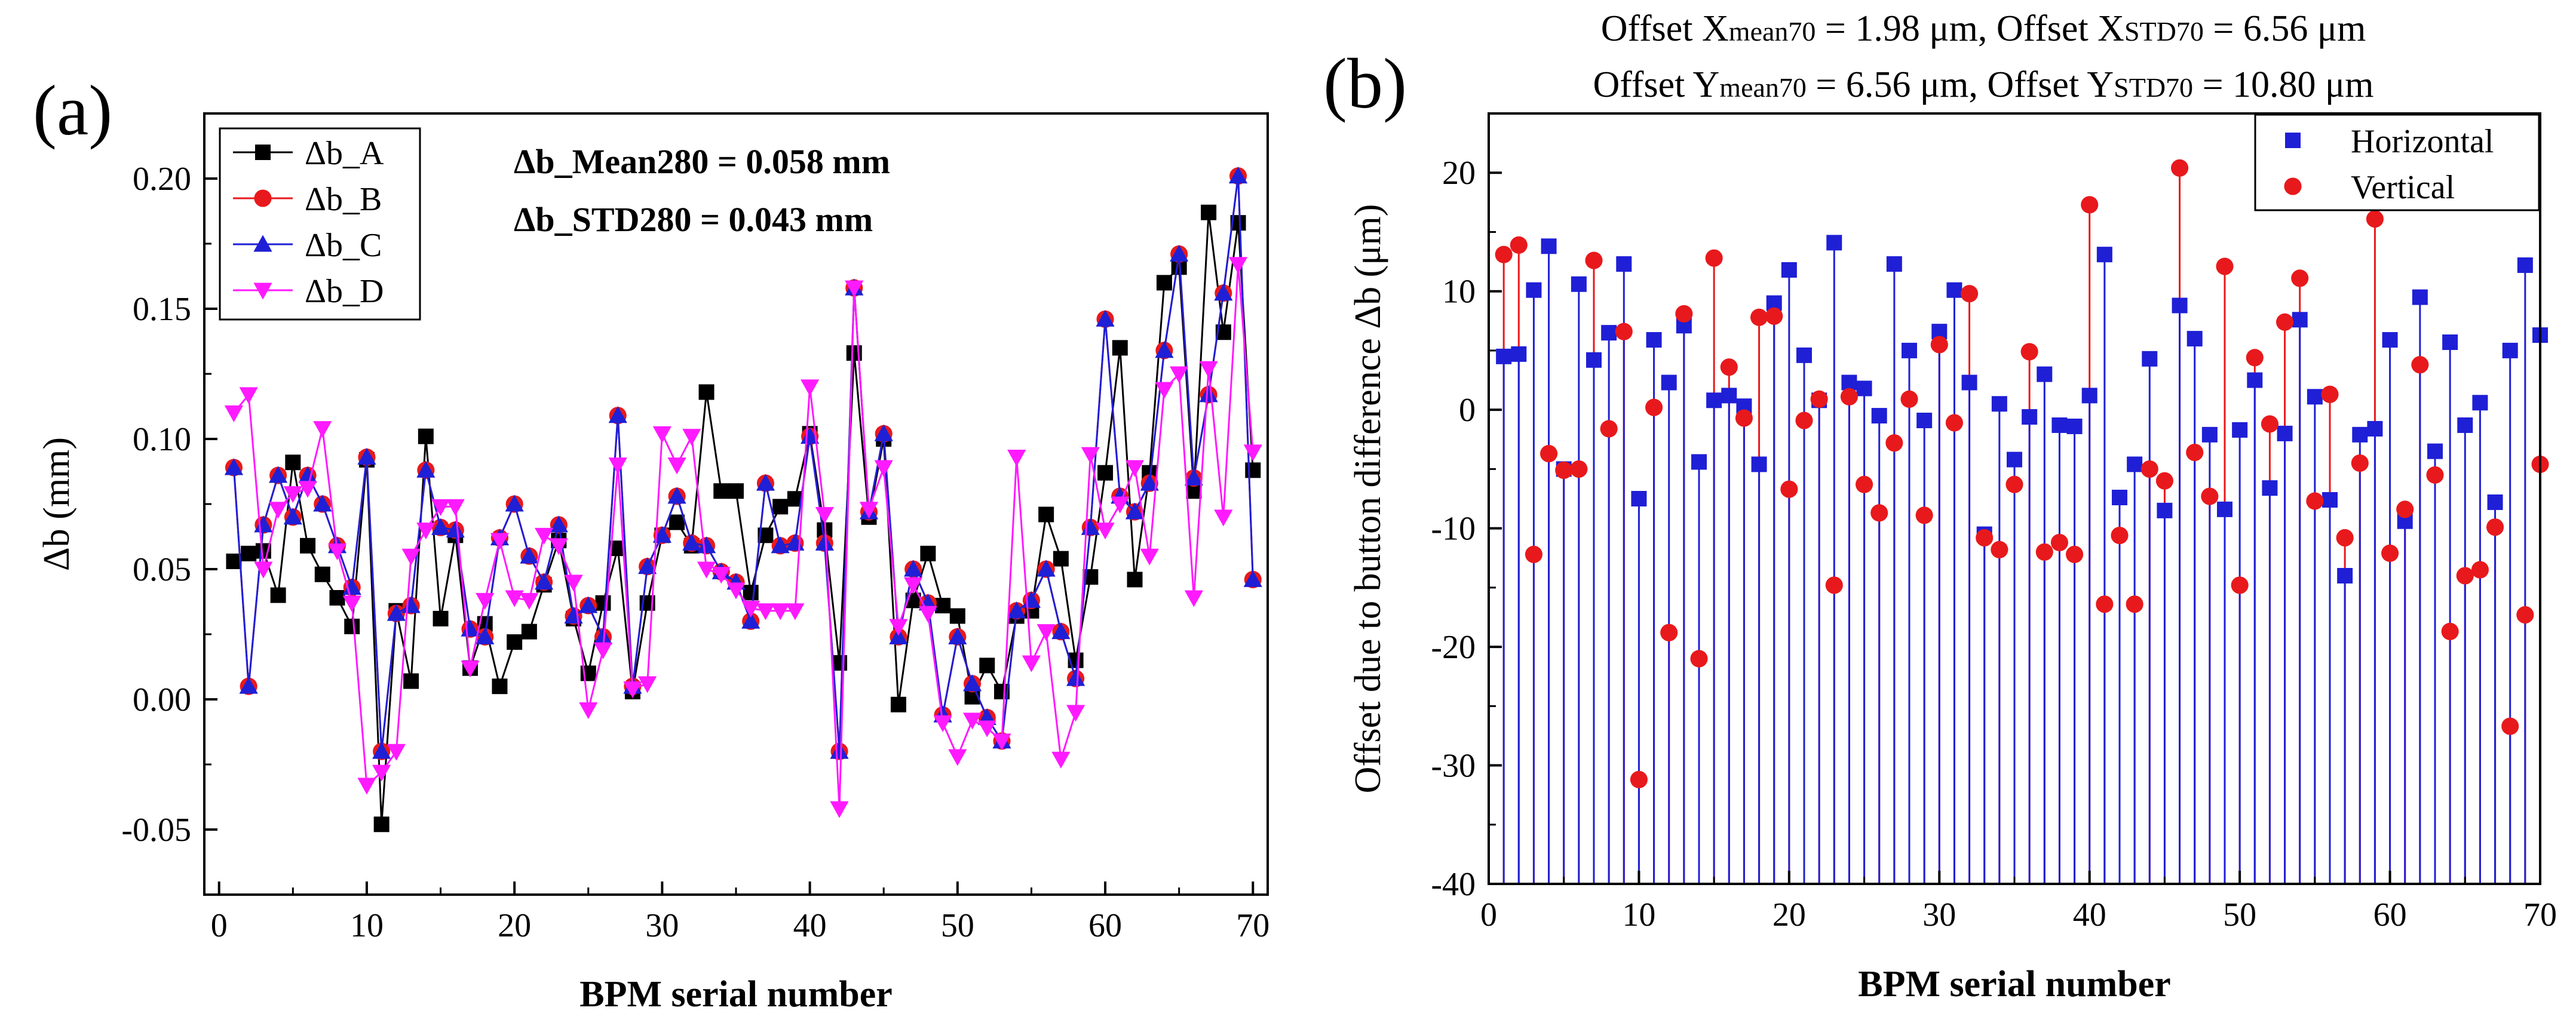 This screenshot has height=1032, width=2576. Describe the element at coordinates (1252, 925) in the screenshot. I see `panel-a-xtick-label: 70` at that location.